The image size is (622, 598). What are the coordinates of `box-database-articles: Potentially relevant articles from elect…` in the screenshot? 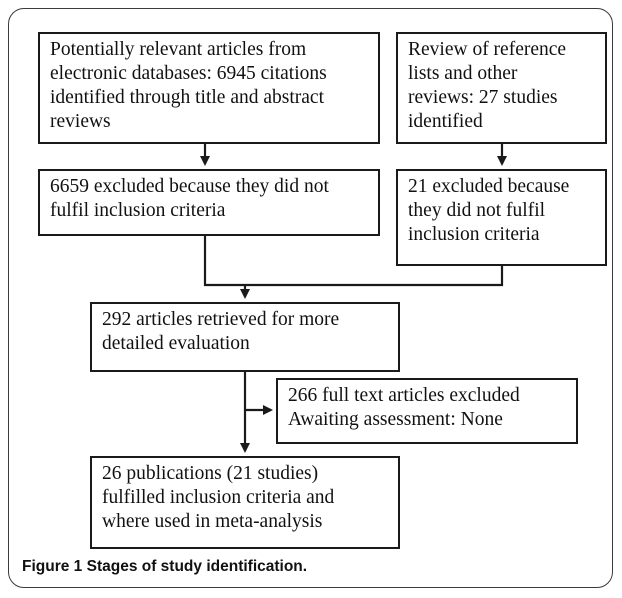 It's located at (209, 88).